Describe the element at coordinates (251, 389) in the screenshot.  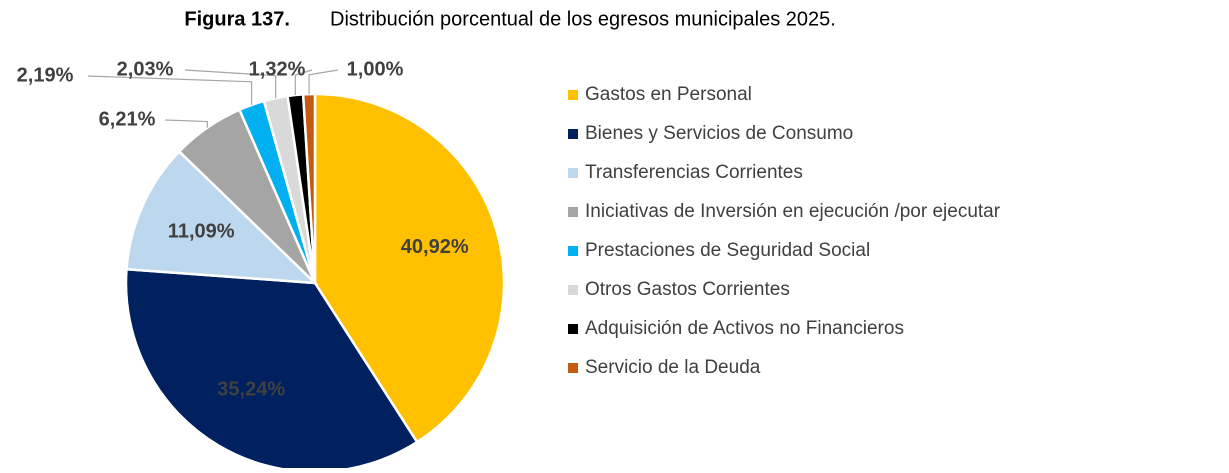
I see `data-label: 35,24%` at that location.